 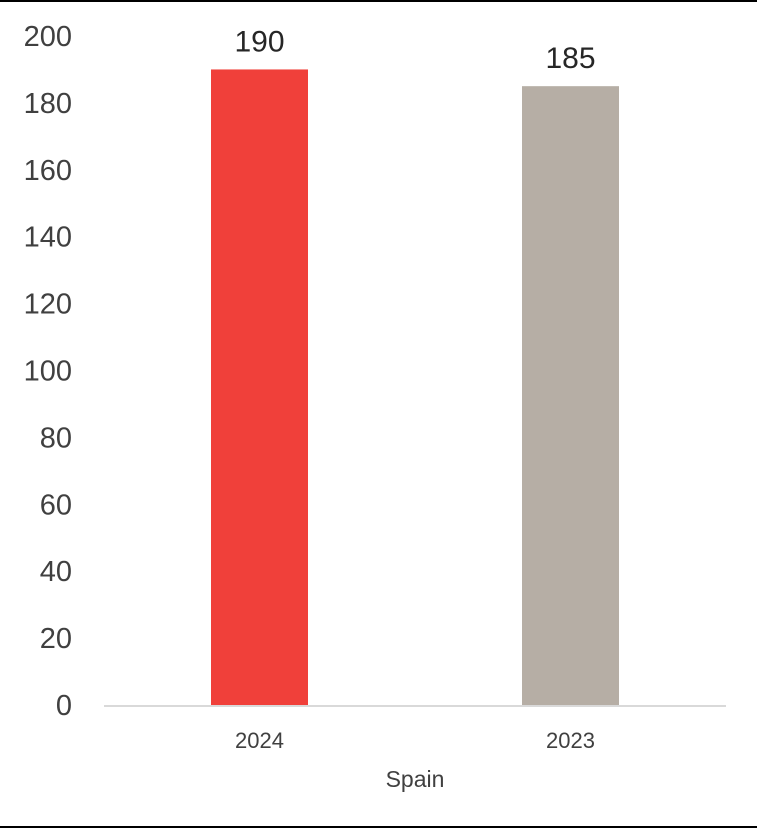 What do you see at coordinates (56, 505) in the screenshot?
I see `y-tick-label: 60` at bounding box center [56, 505].